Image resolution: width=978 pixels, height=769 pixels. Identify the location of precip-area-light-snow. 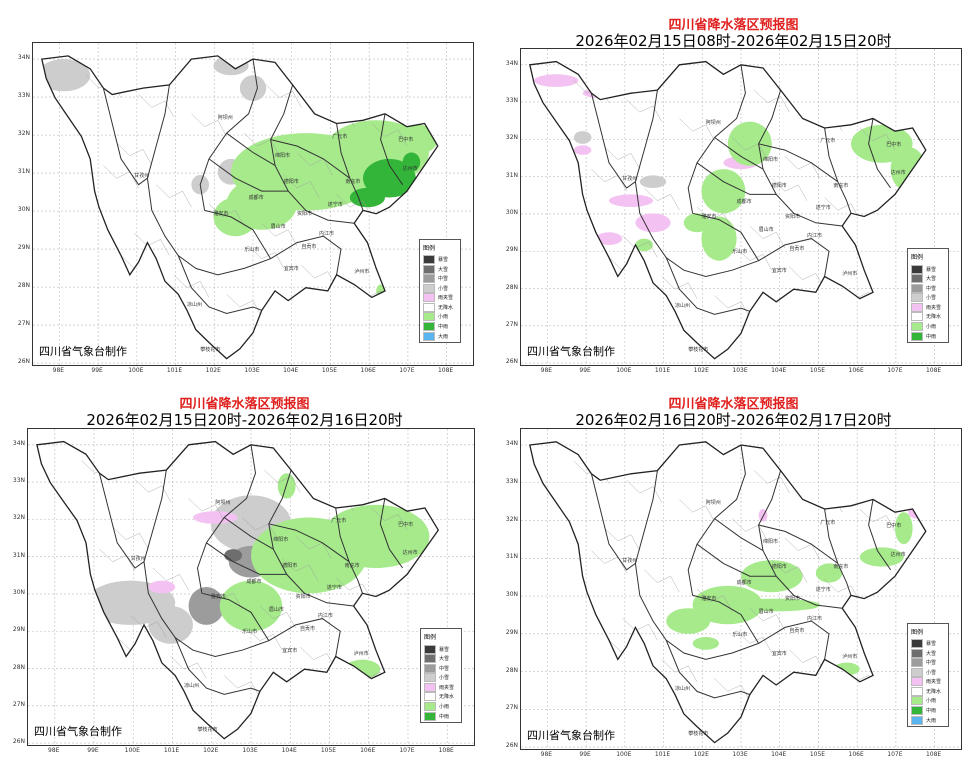
(253, 88).